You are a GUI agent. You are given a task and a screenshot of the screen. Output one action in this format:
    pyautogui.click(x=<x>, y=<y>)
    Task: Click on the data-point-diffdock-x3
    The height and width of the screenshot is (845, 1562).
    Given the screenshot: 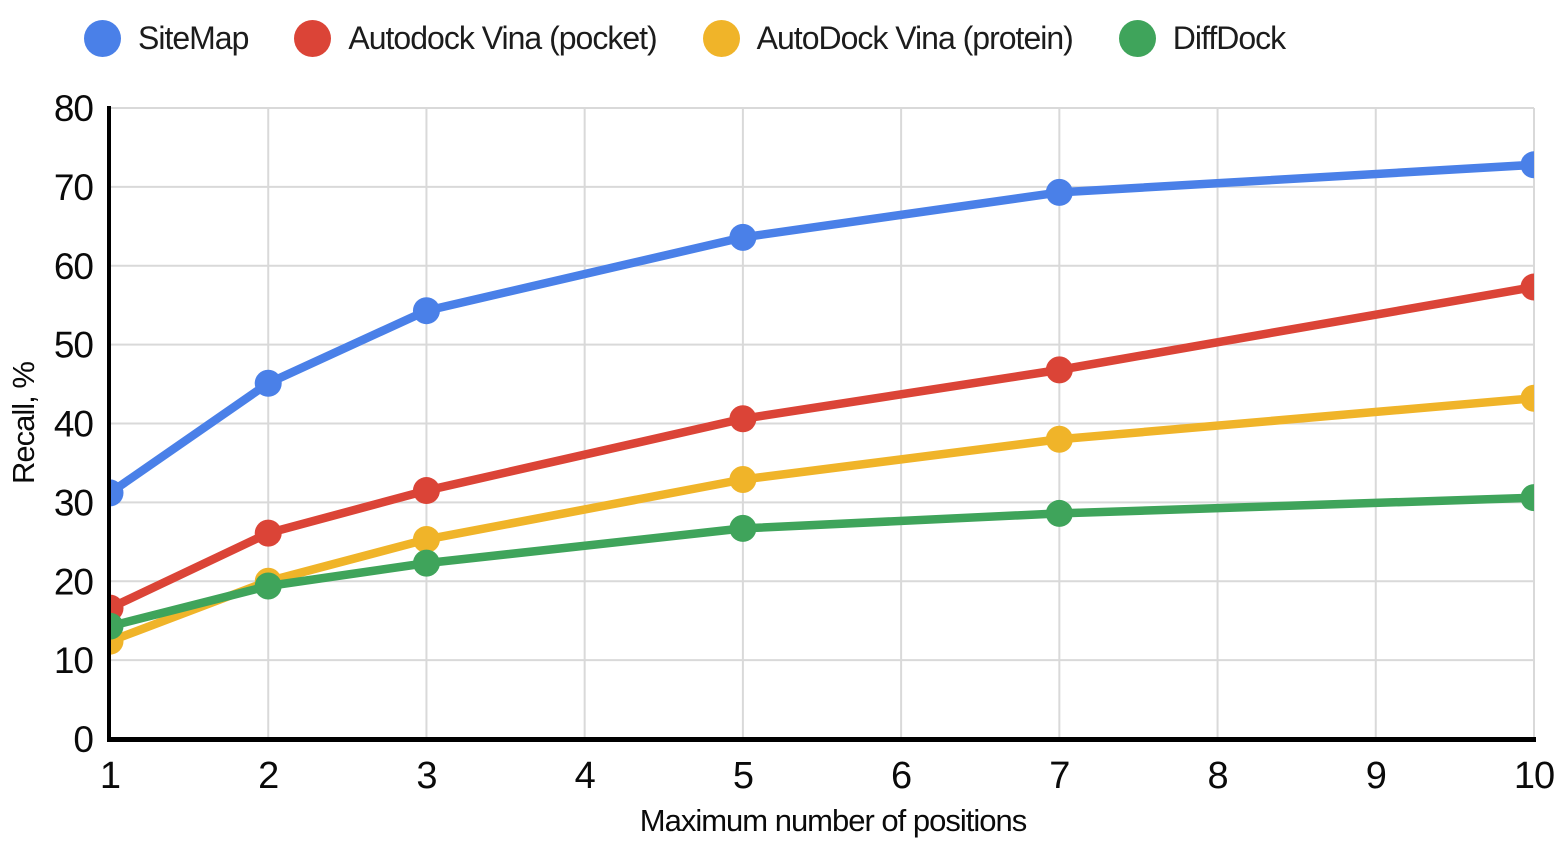 What is the action you would take?
    pyautogui.click(x=426, y=563)
    